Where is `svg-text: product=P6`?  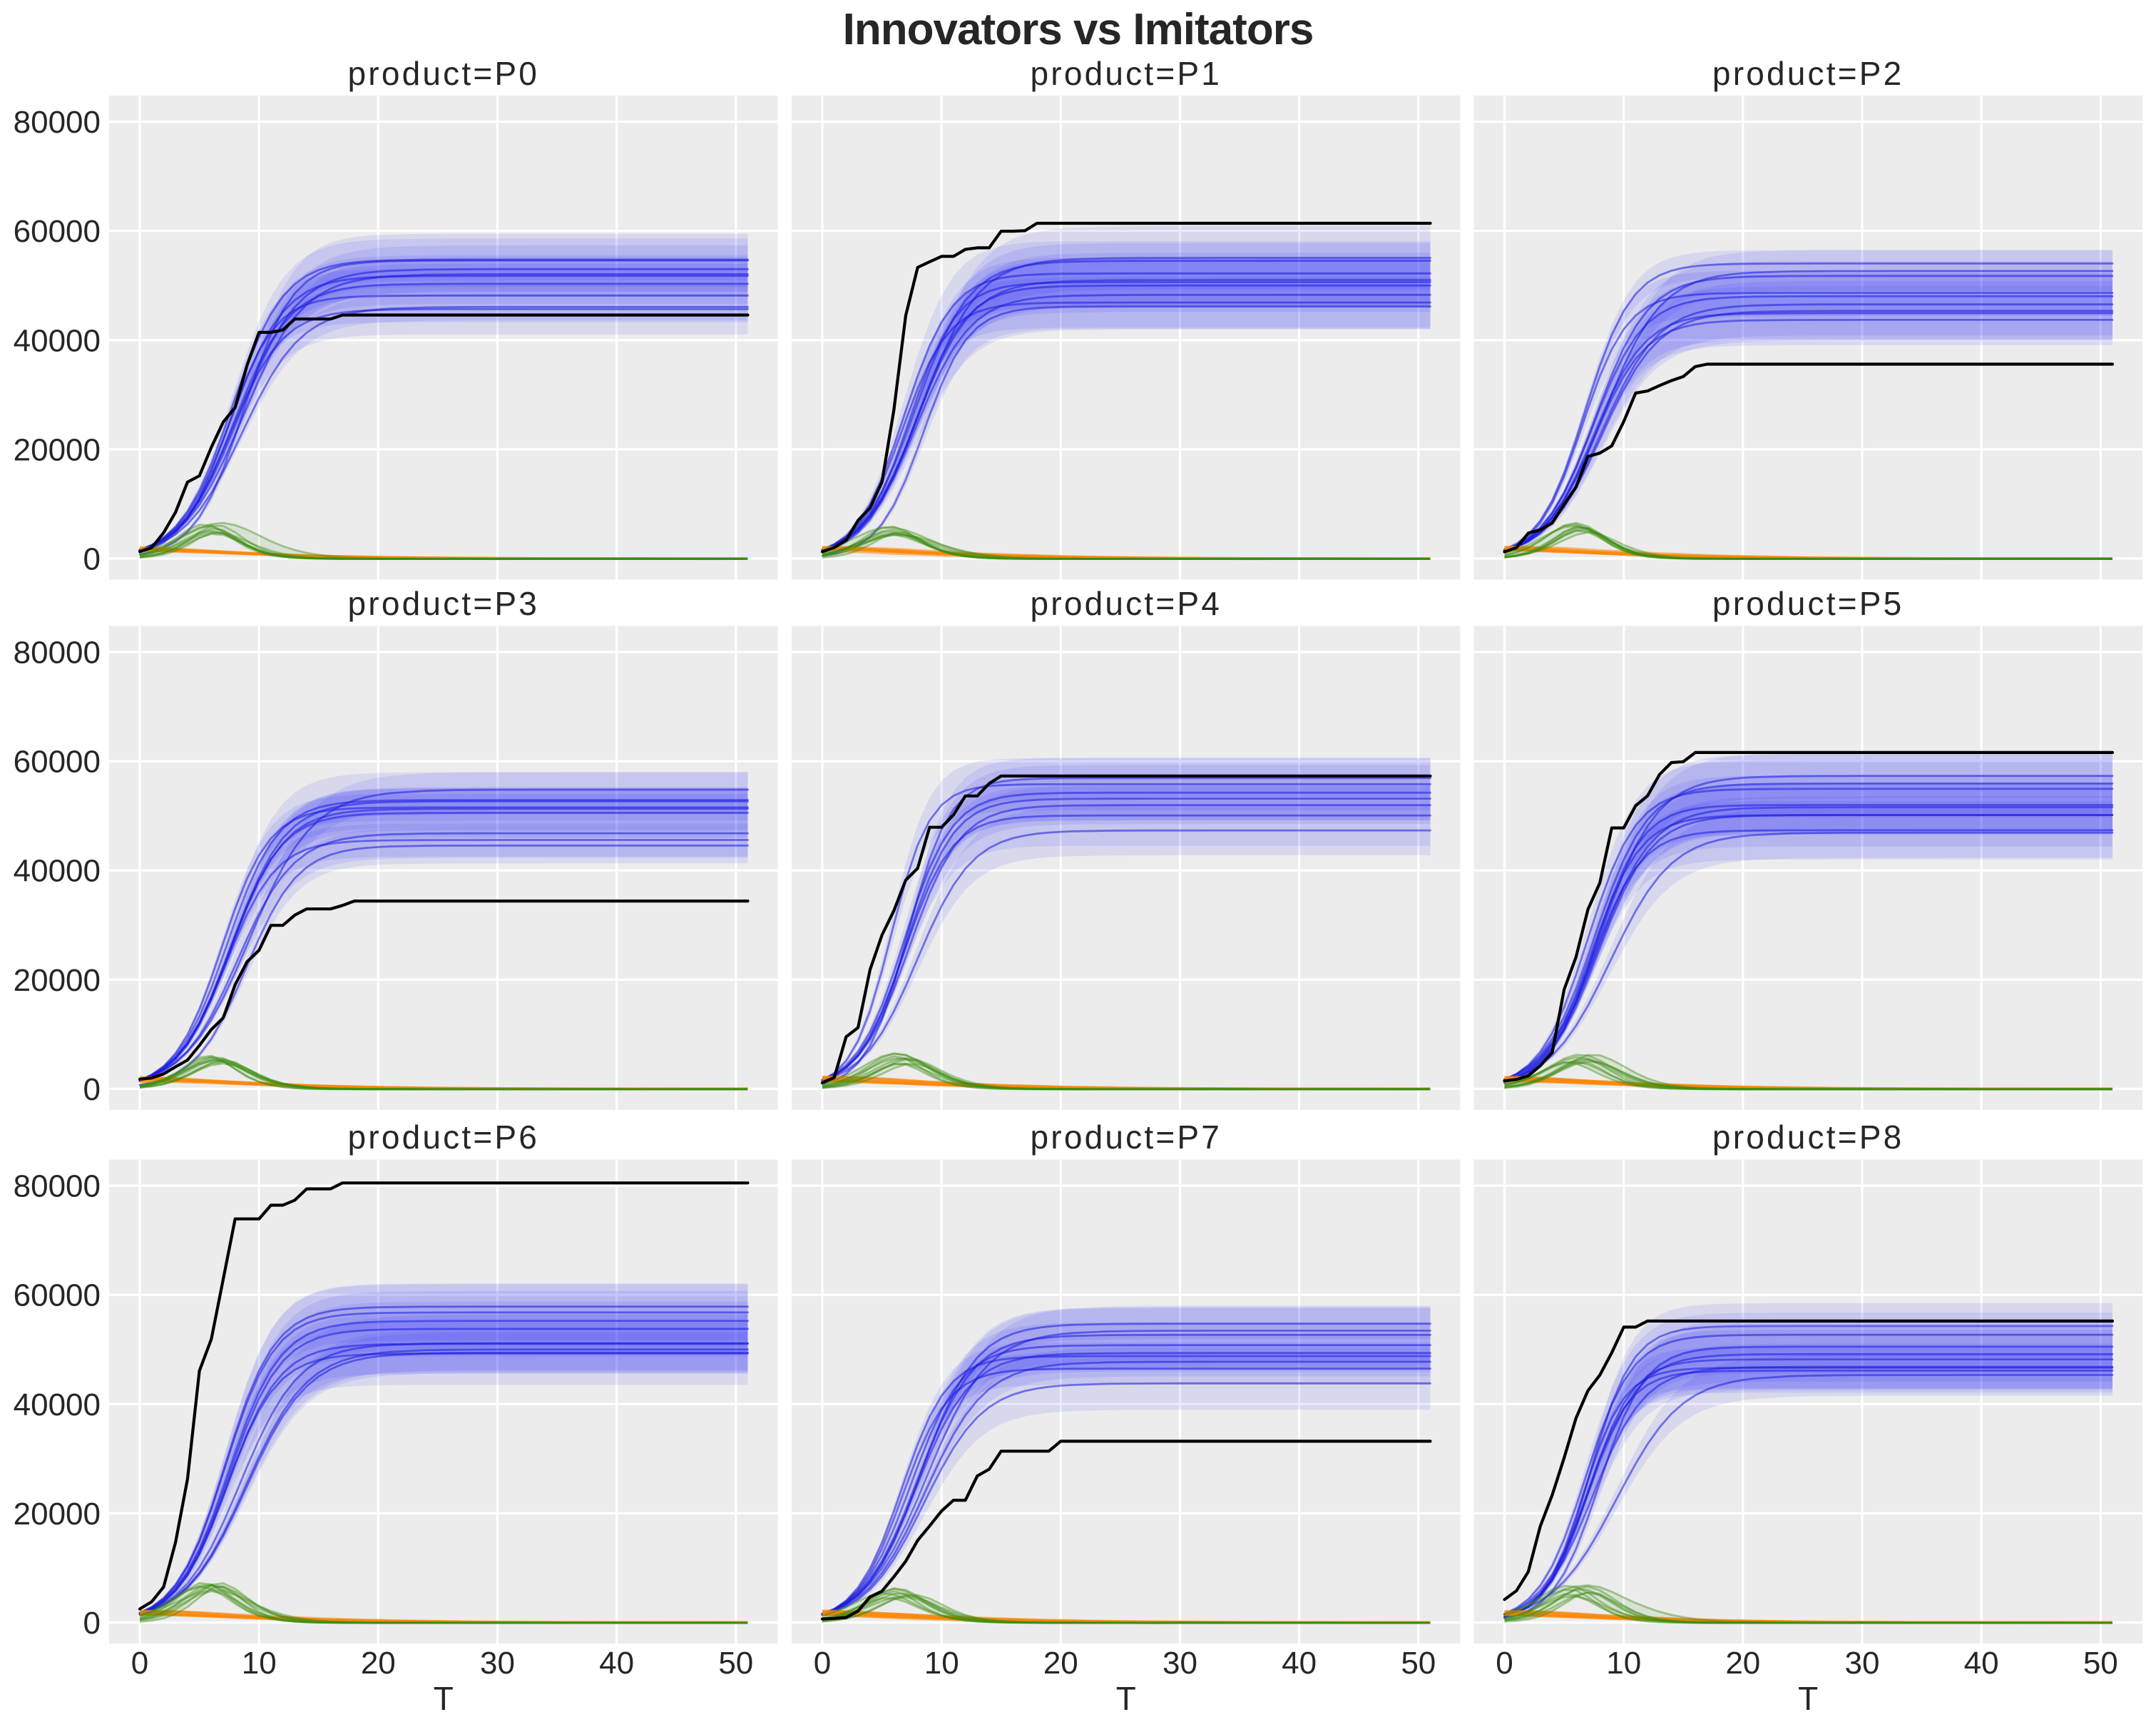
svg-text: product=P6 is located at coordinates (444, 1137).